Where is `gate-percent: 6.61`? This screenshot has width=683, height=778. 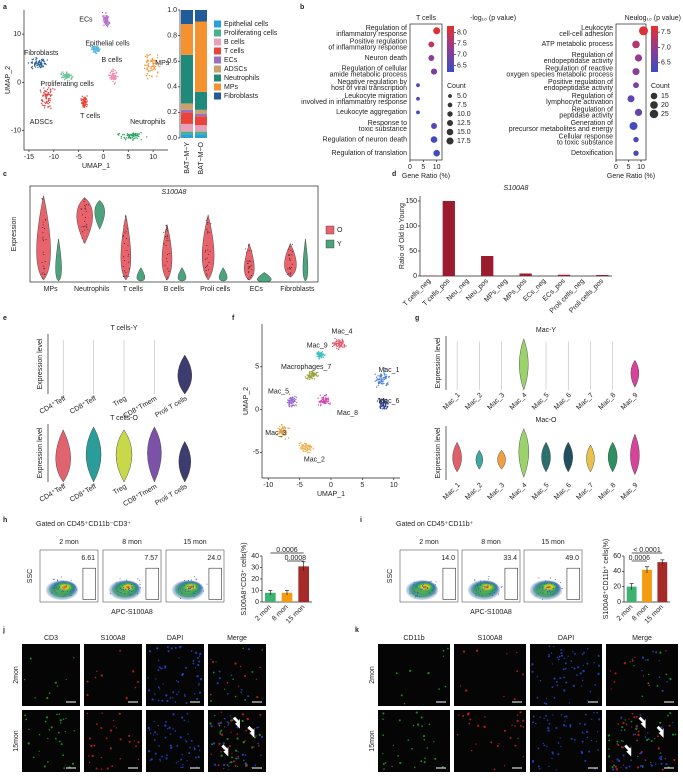
gate-percent: 6.61 is located at coordinates (88, 558).